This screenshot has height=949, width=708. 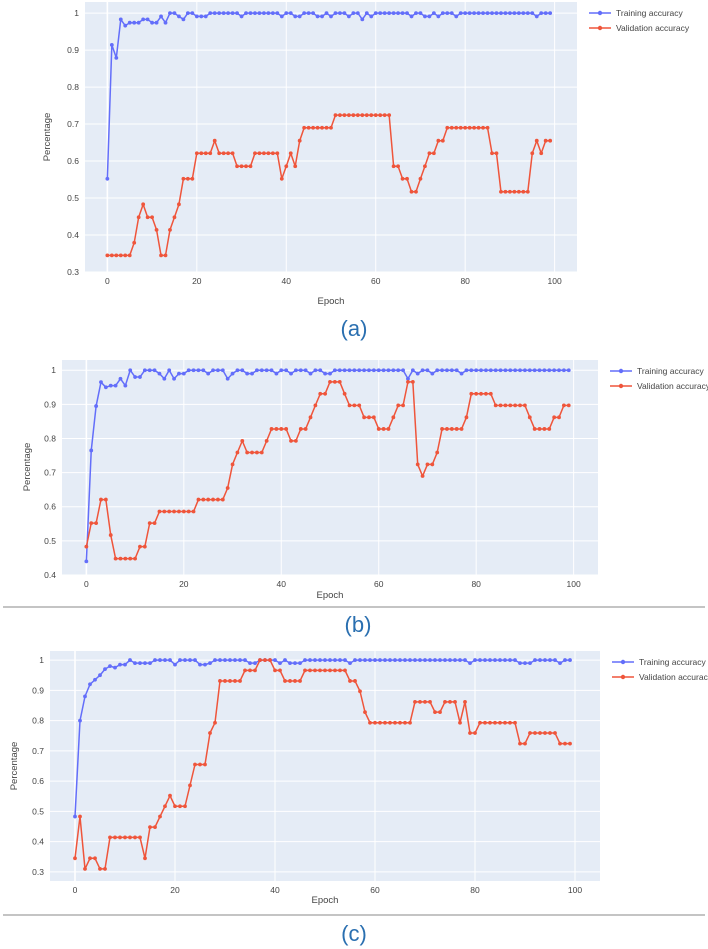 I want to click on figure-caption-a: (a), so click(x=354, y=328).